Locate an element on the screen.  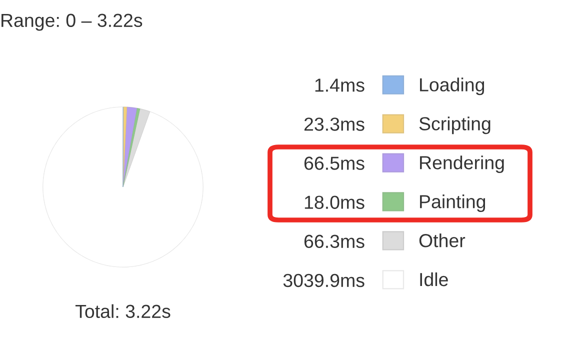
legend-label: Painting is located at coordinates (453, 203).